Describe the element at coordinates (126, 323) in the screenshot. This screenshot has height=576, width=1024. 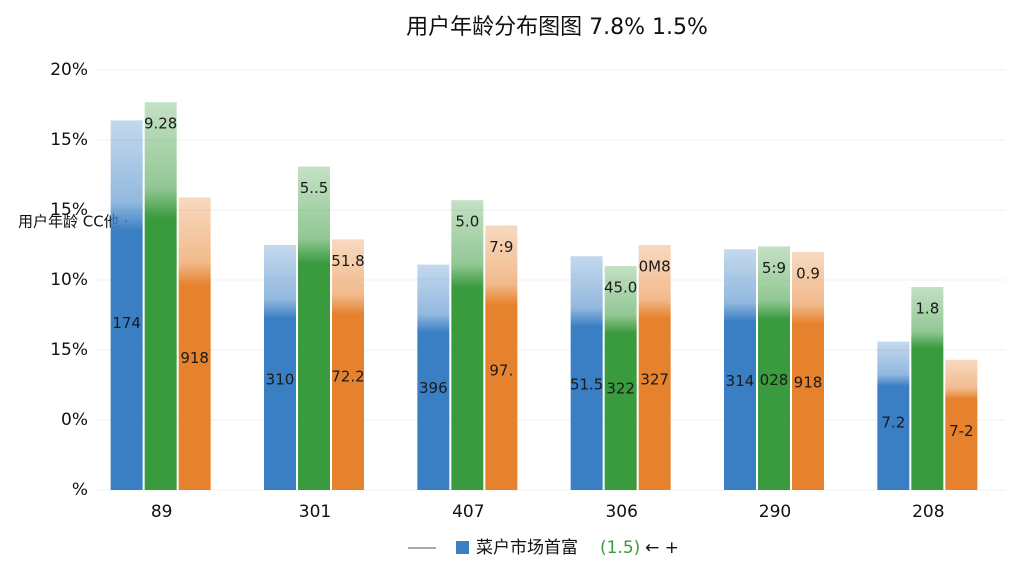
I see `data-label: 174` at that location.